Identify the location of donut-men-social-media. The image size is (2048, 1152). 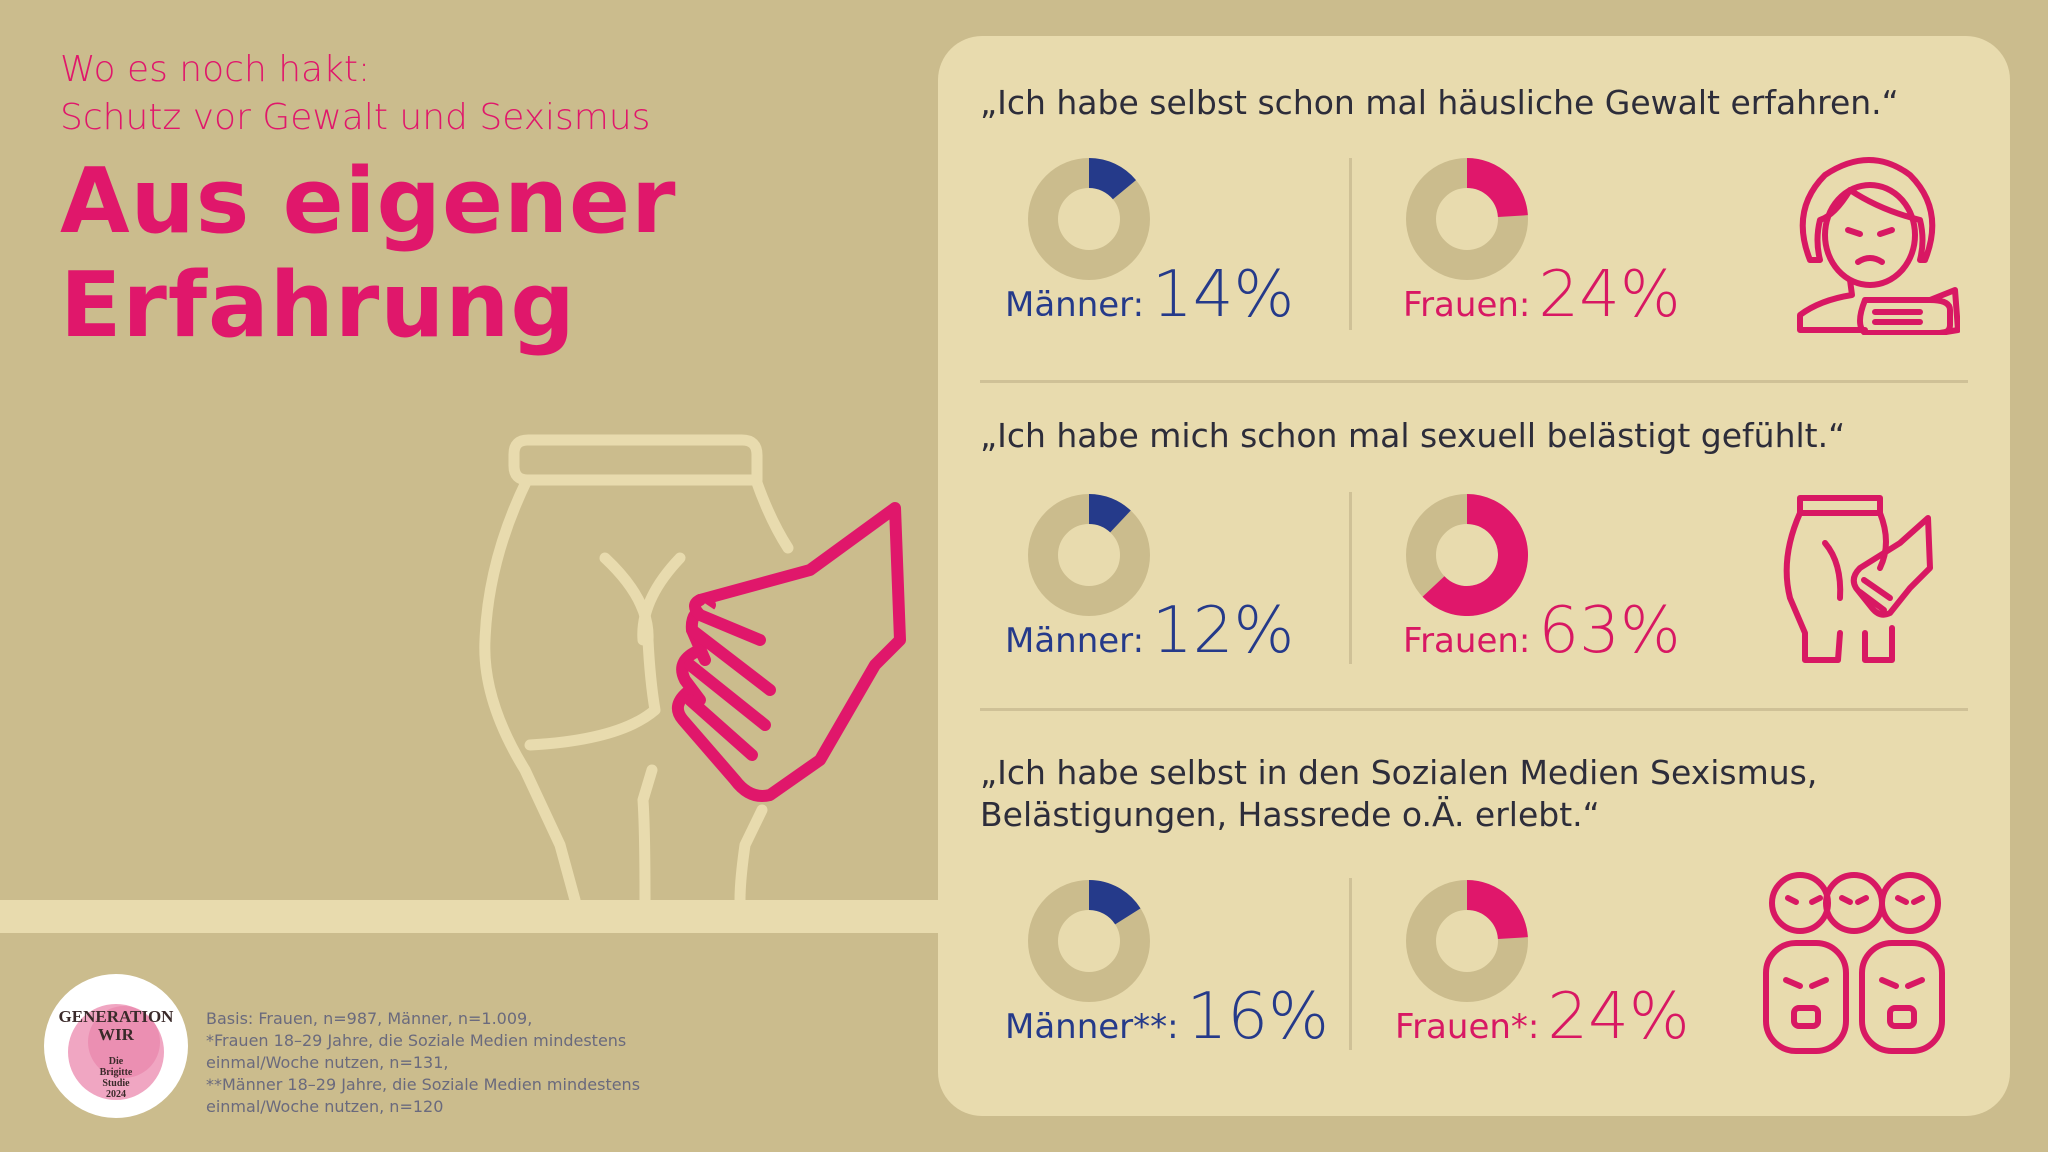
(1089, 941).